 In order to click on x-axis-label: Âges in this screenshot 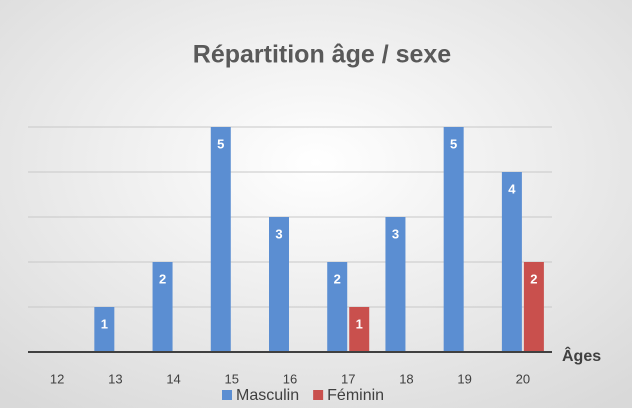, I will do `click(581, 355)`.